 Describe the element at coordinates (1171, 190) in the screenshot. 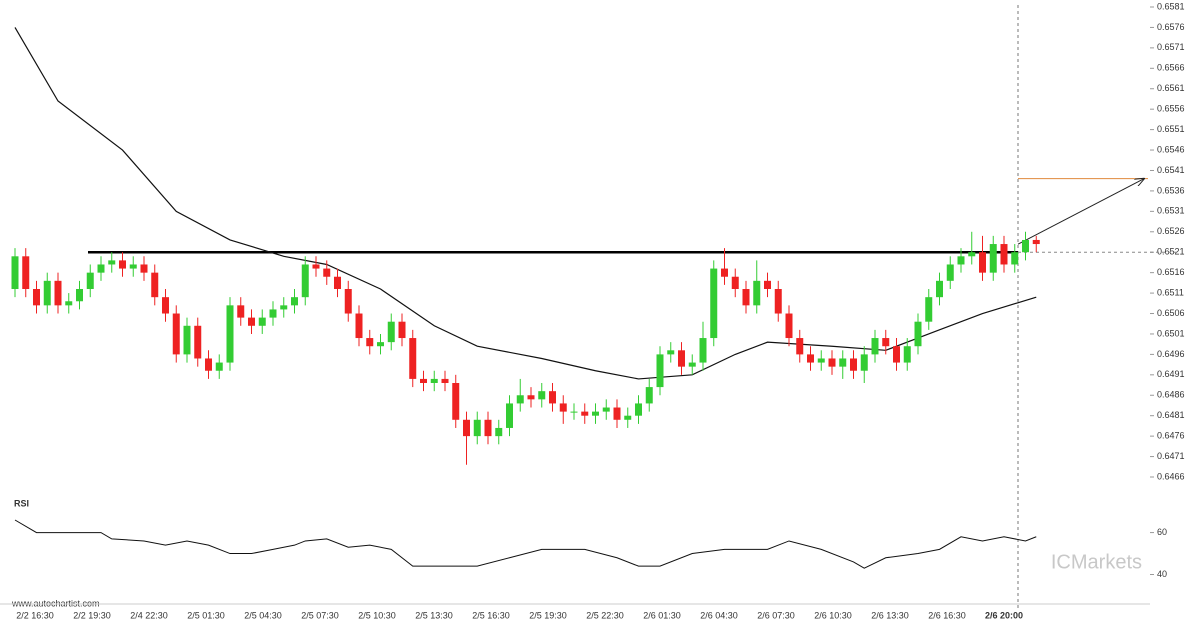

I see `y-tick-label: 0.6536` at that location.